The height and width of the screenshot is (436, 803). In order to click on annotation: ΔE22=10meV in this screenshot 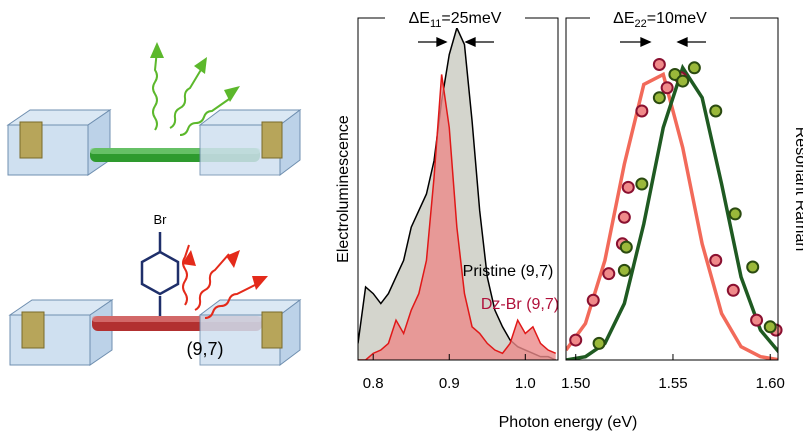, I will do `click(660, 20)`.